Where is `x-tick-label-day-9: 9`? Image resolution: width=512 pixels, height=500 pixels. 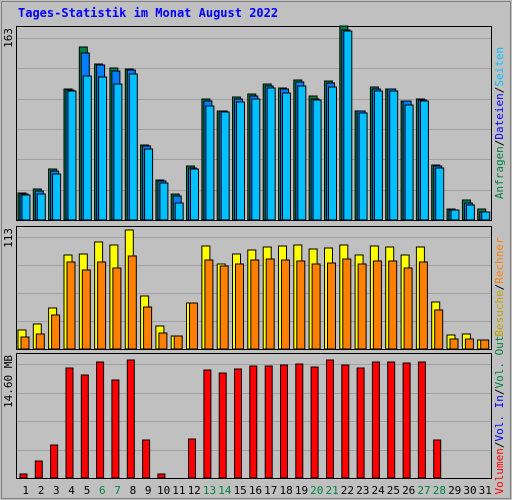
x-tick-label-day-9: 9 is located at coordinates (148, 490).